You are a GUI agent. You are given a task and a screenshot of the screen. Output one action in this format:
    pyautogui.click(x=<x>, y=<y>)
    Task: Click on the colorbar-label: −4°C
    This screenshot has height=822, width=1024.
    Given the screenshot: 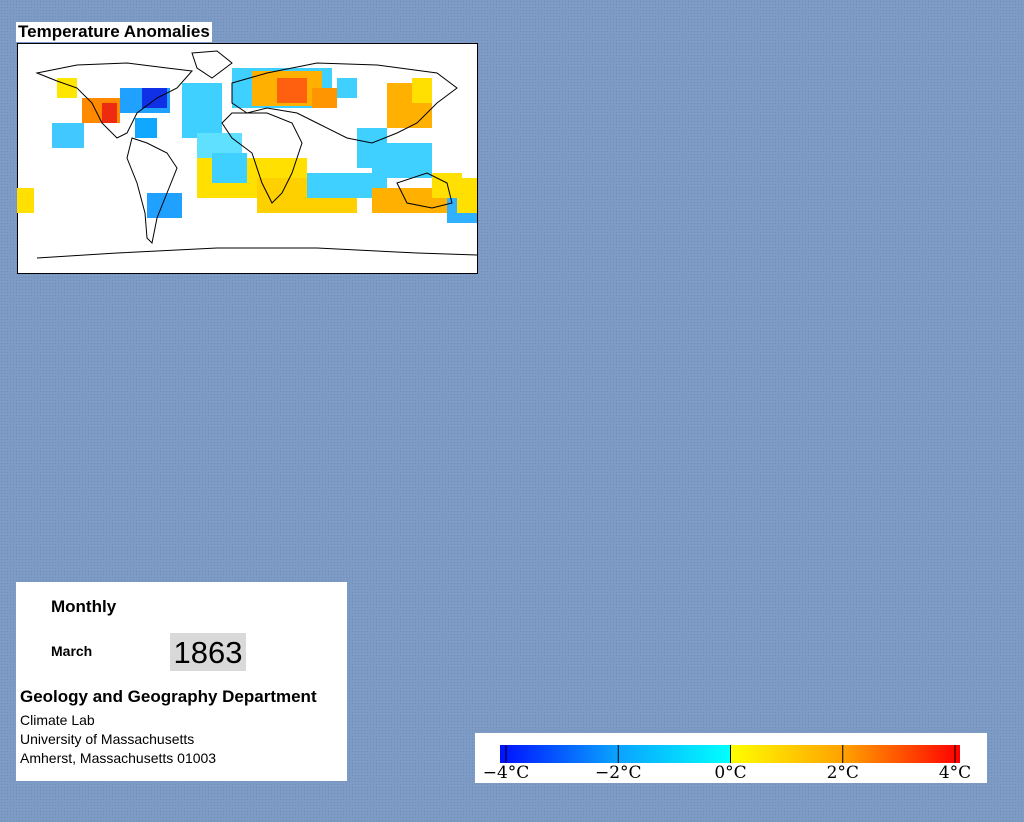 What is the action you would take?
    pyautogui.click(x=506, y=773)
    